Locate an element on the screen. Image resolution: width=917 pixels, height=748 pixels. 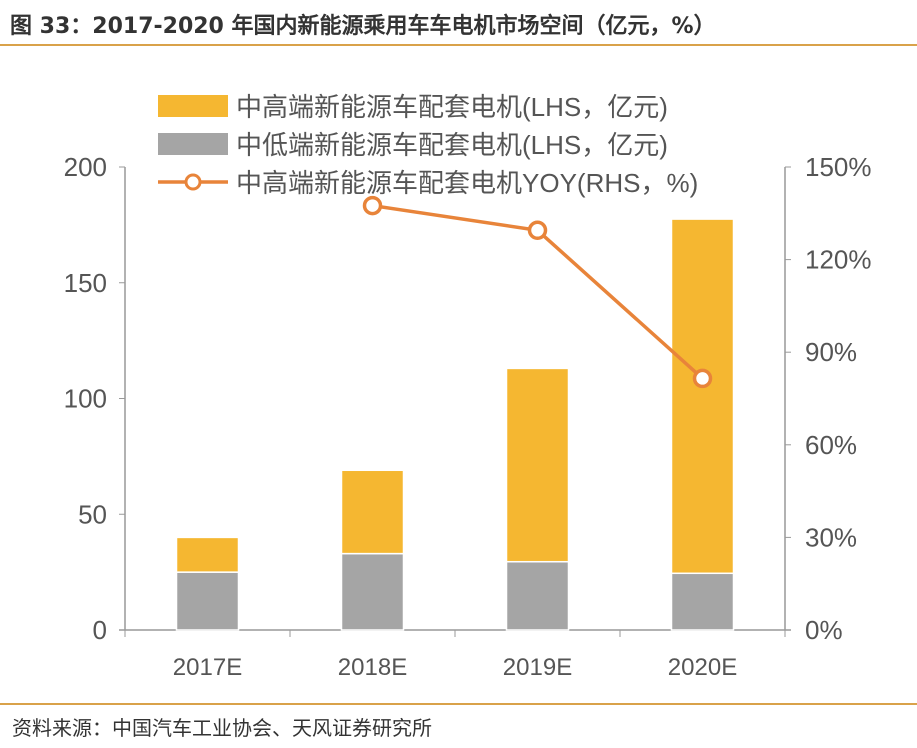
right-tick-label: 30% is located at coordinates (831, 537).